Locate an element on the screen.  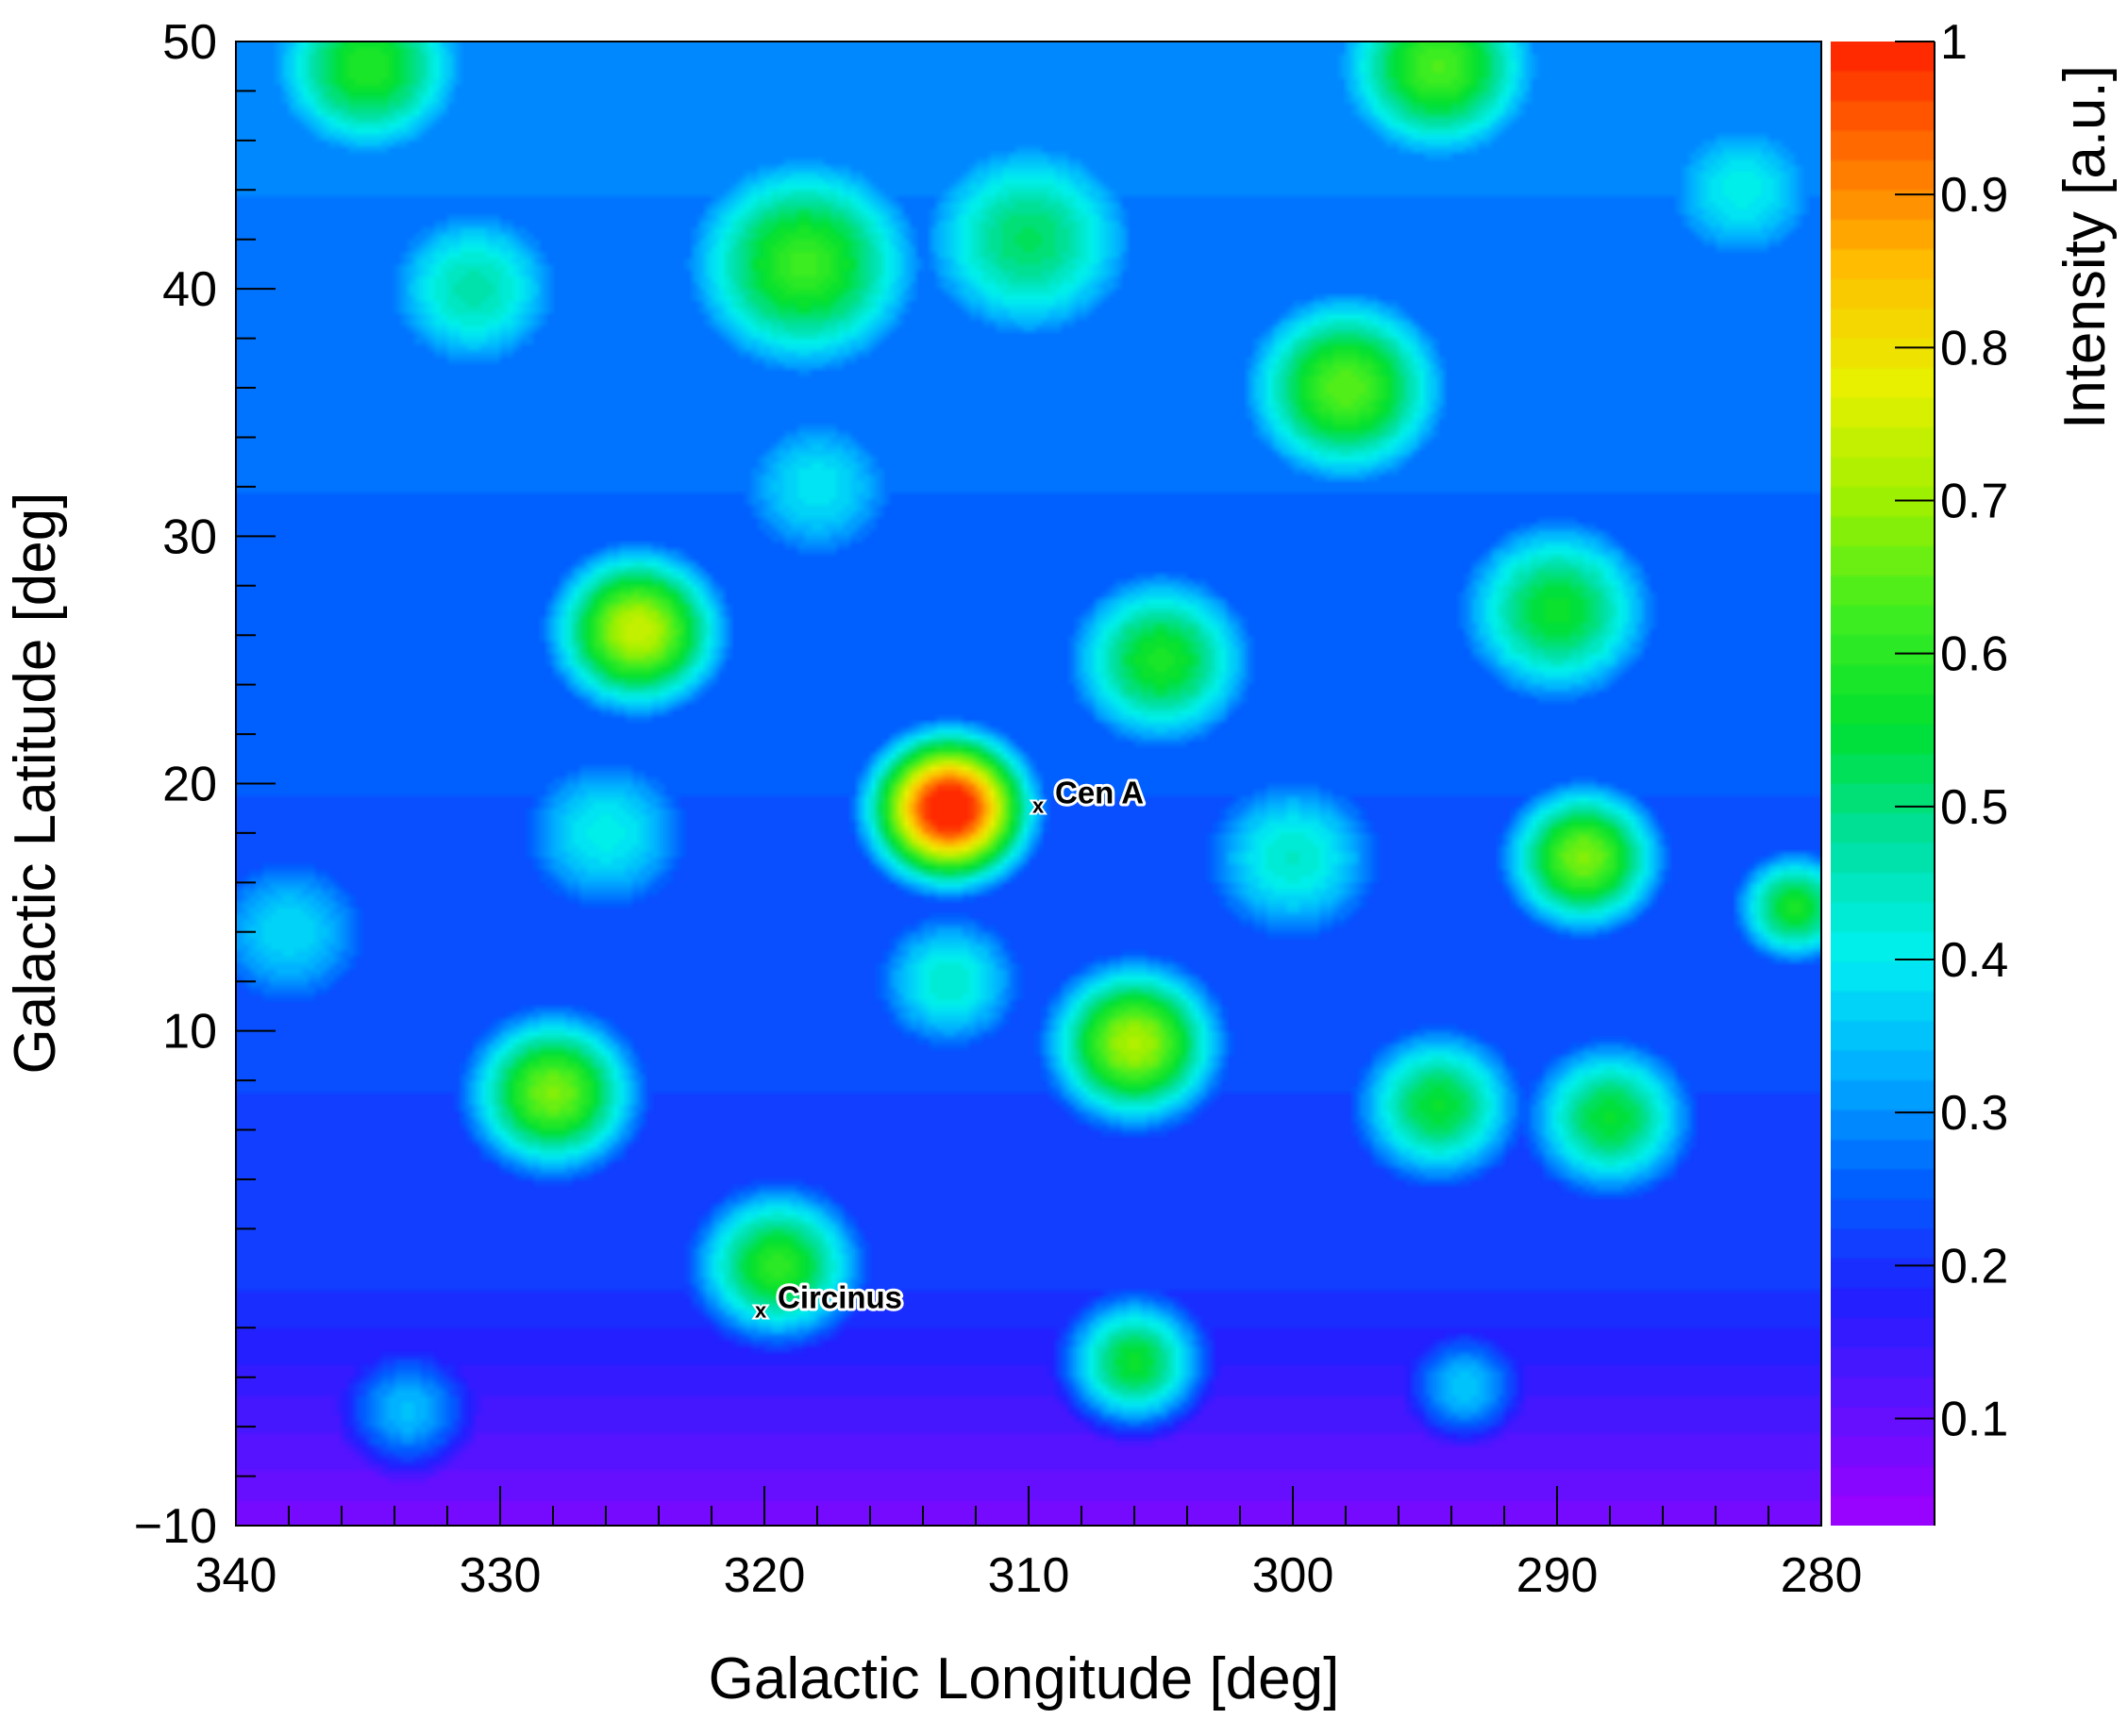
x-tick-label: 290 is located at coordinates (1557, 1576).